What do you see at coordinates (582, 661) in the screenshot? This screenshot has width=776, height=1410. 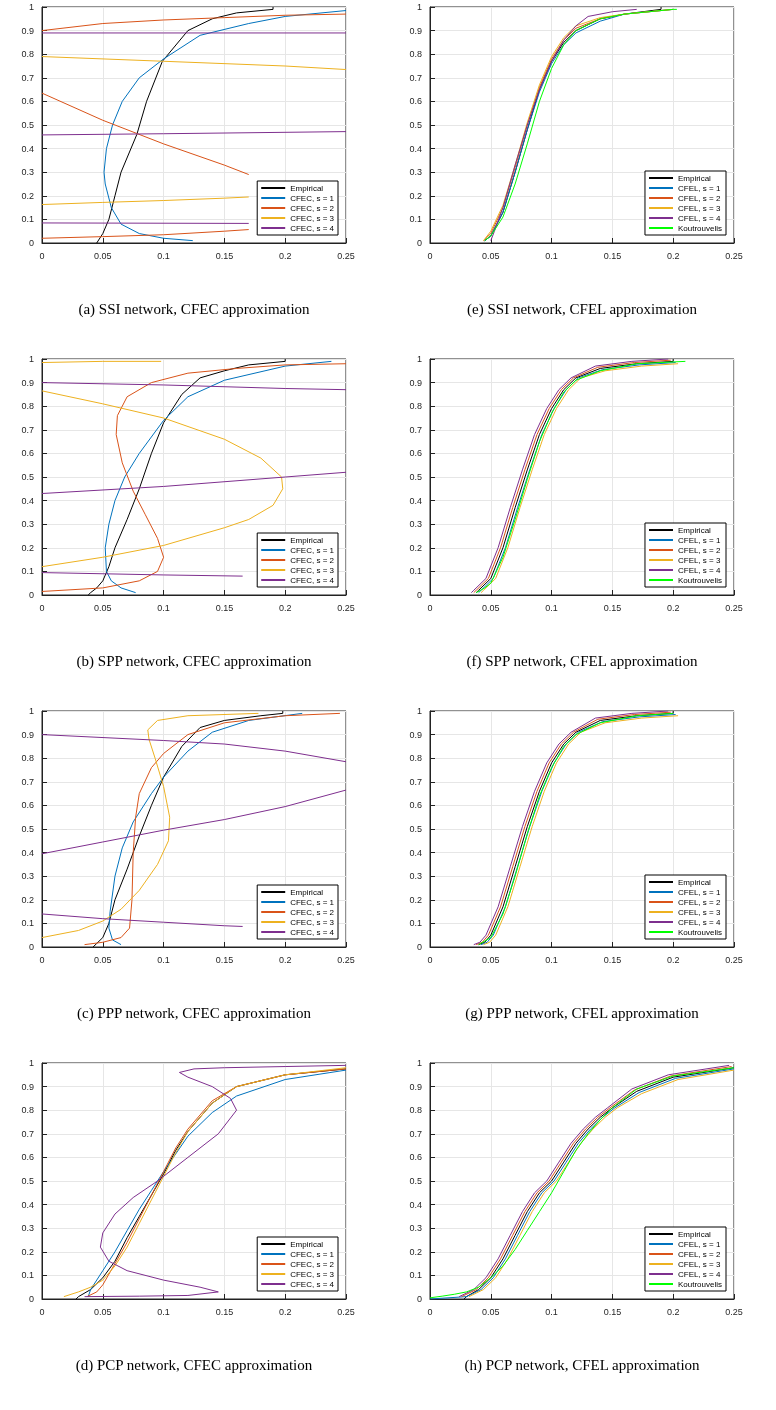 I see `text: (f) SPP network, CFEL approximation` at bounding box center [582, 661].